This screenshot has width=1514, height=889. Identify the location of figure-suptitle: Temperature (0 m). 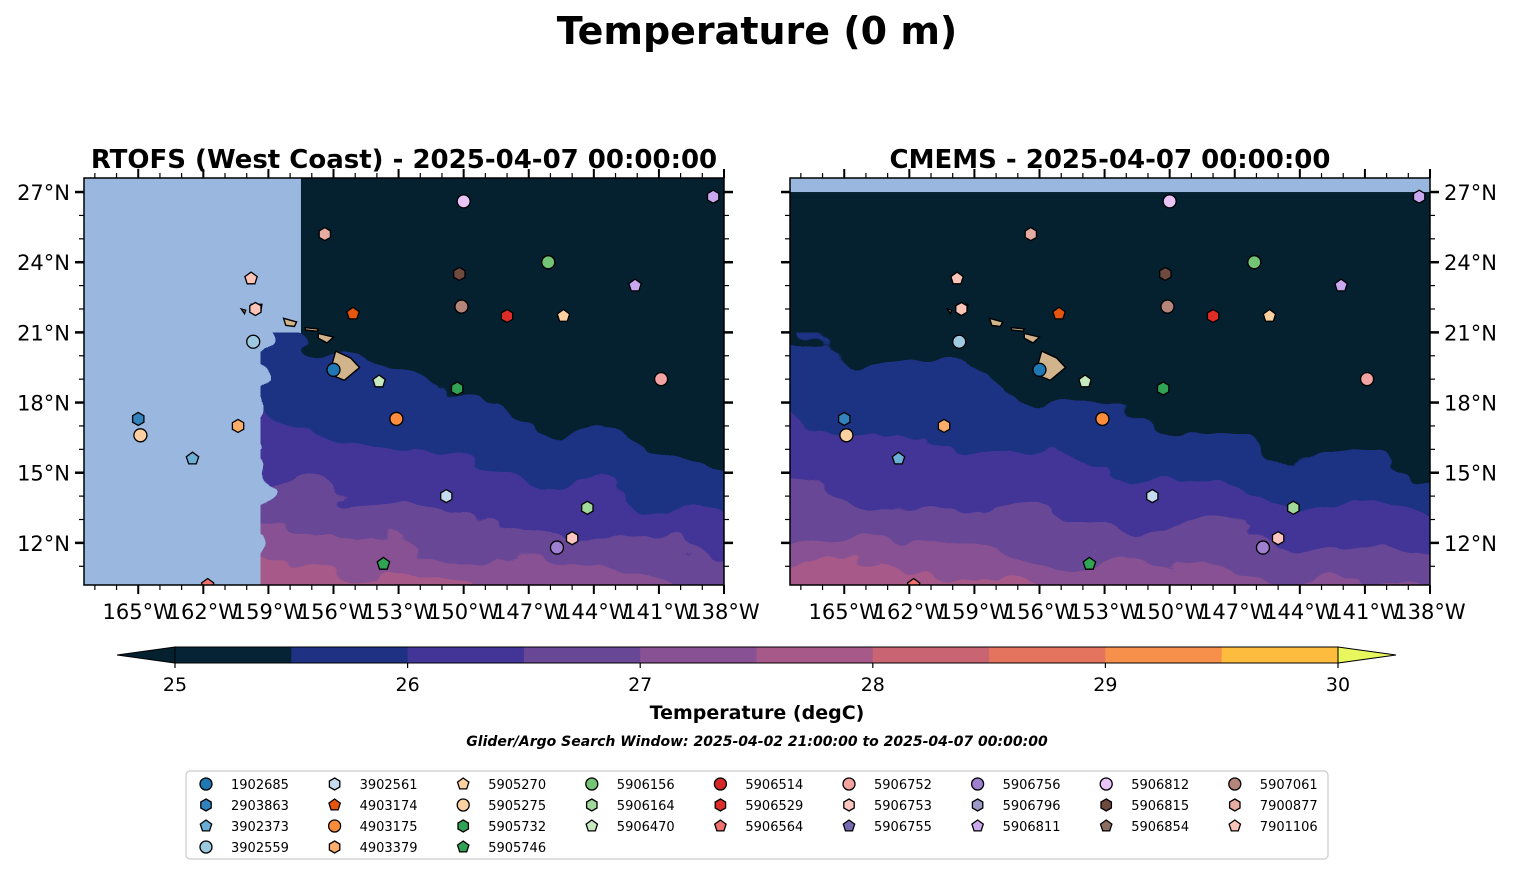
(757, 31).